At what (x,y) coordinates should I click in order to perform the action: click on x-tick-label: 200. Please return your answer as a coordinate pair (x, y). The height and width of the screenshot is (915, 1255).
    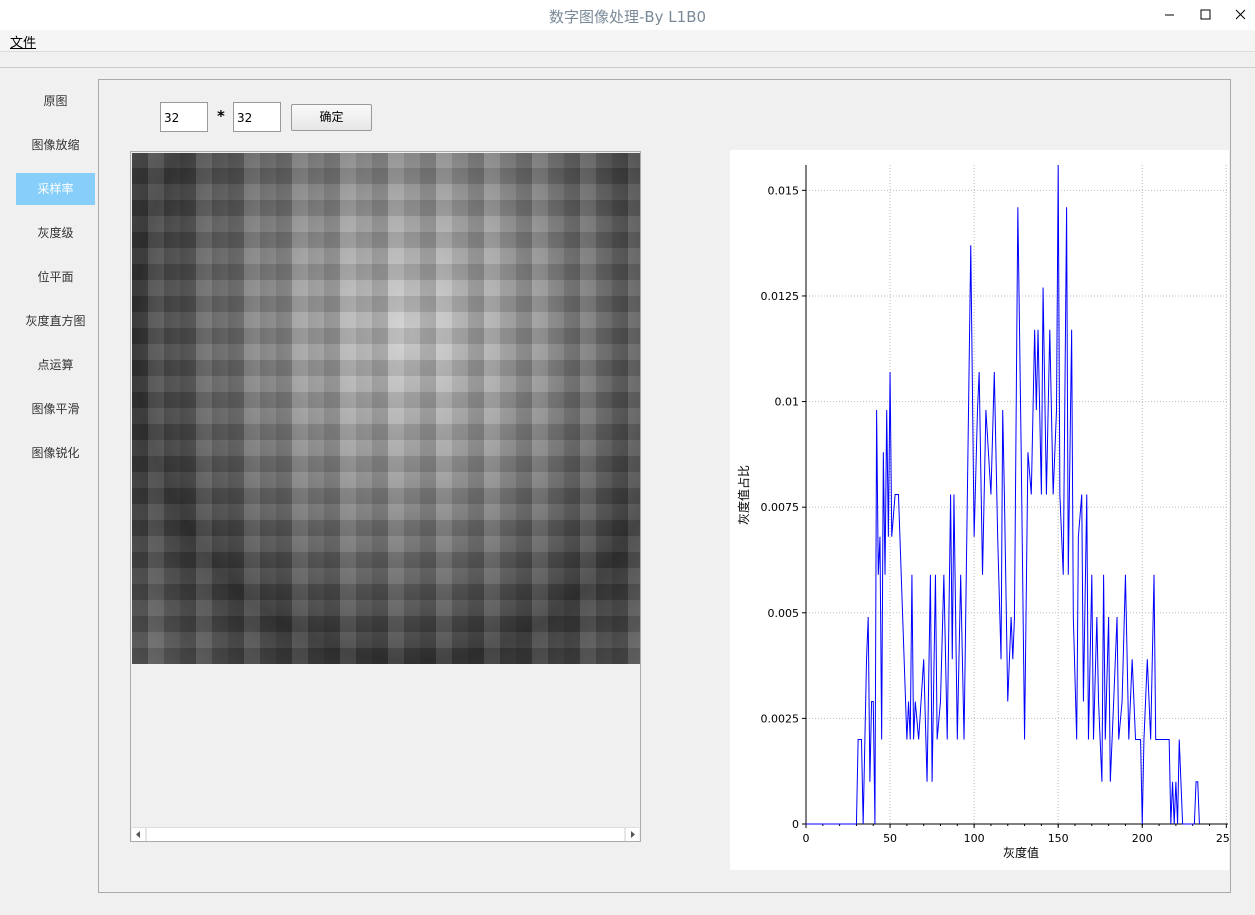
    Looking at the image, I should click on (1142, 838).